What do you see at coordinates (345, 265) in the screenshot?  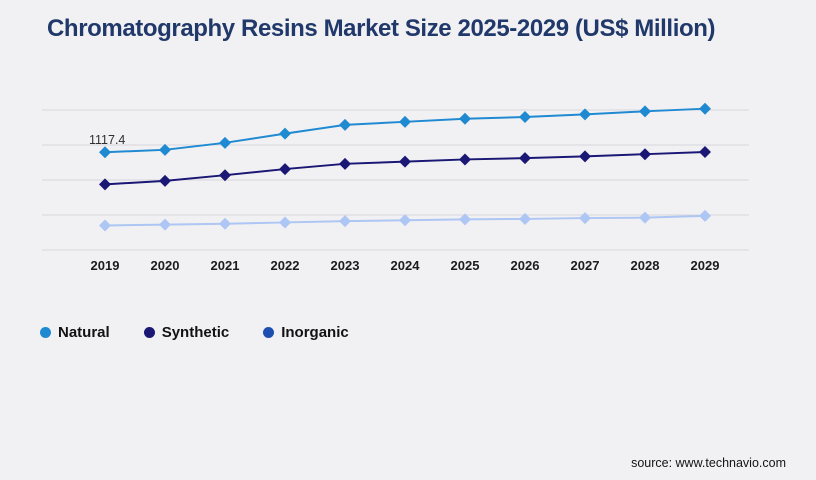 I see `x-axis-label-2023: 2023` at bounding box center [345, 265].